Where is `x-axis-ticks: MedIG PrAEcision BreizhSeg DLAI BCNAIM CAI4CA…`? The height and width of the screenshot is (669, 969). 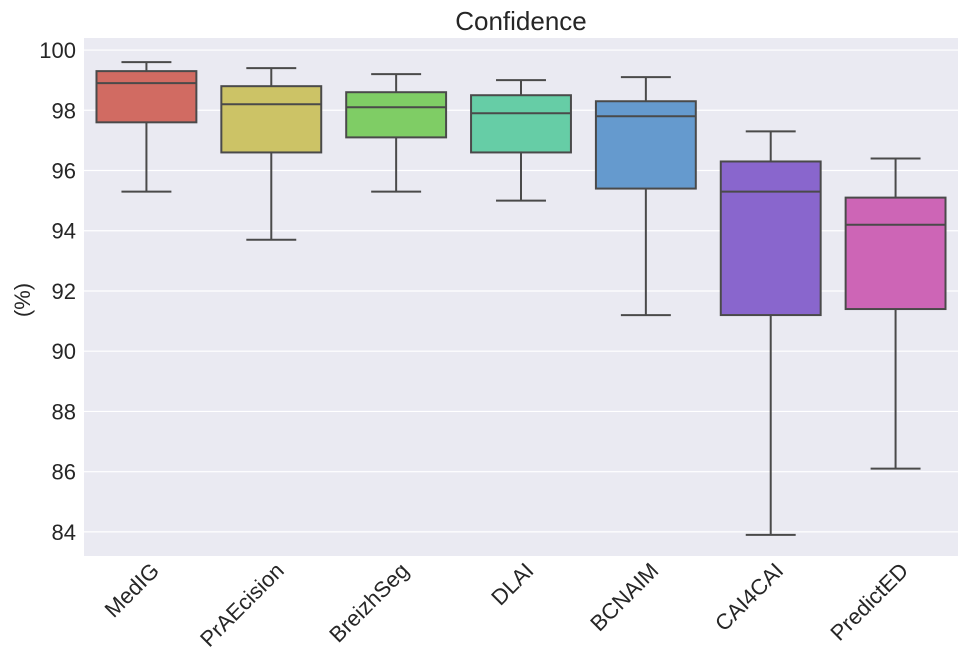 x-axis-ticks: MedIG PrAEcision BreizhSeg DLAI BCNAIM CAI4CA… is located at coordinates (507, 605).